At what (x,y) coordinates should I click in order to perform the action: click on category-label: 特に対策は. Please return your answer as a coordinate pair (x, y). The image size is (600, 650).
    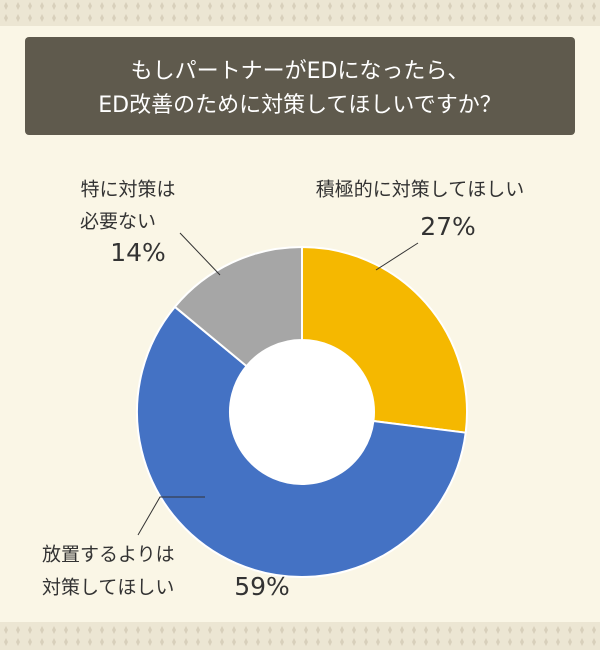
    Looking at the image, I should click on (127, 190).